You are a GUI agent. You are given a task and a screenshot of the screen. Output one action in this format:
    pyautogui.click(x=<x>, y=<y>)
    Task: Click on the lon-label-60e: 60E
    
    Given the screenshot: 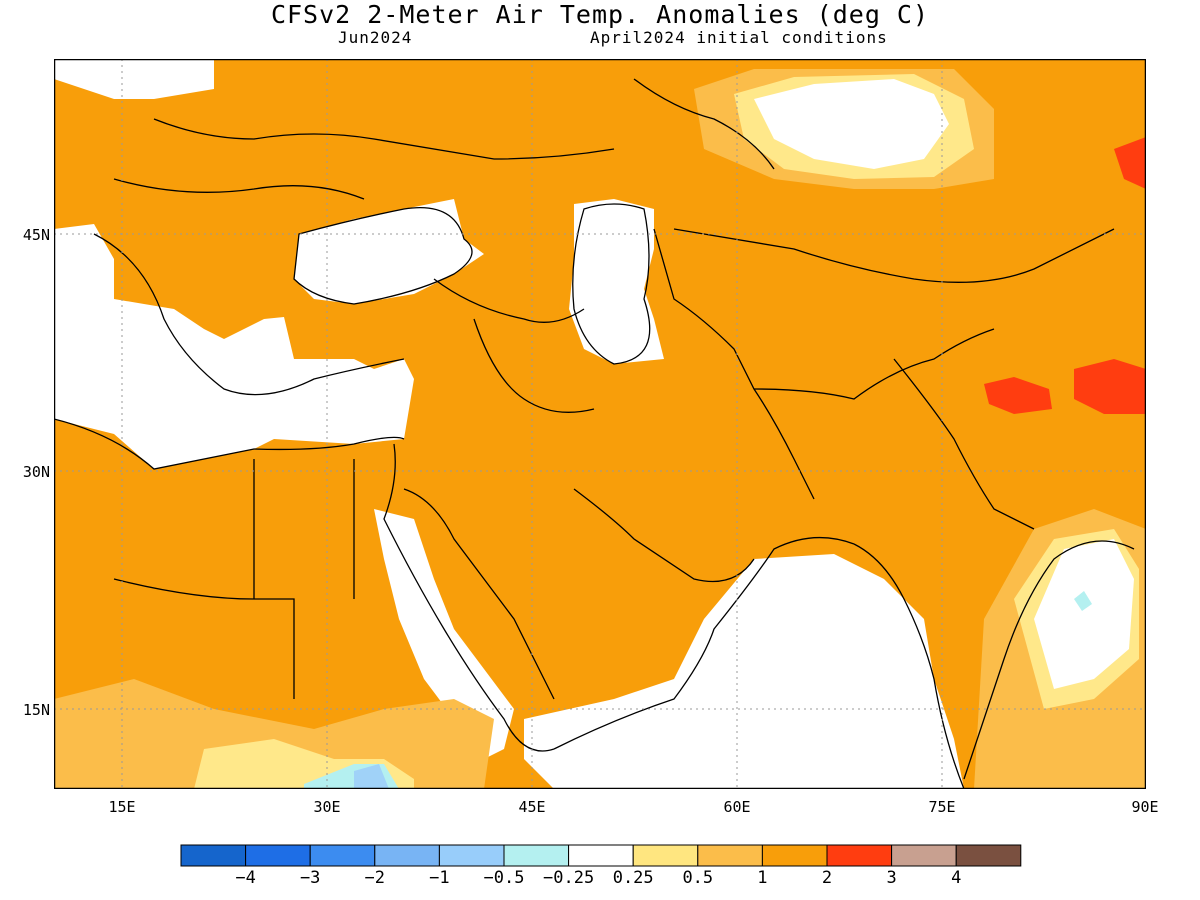 What is the action you would take?
    pyautogui.click(x=737, y=807)
    